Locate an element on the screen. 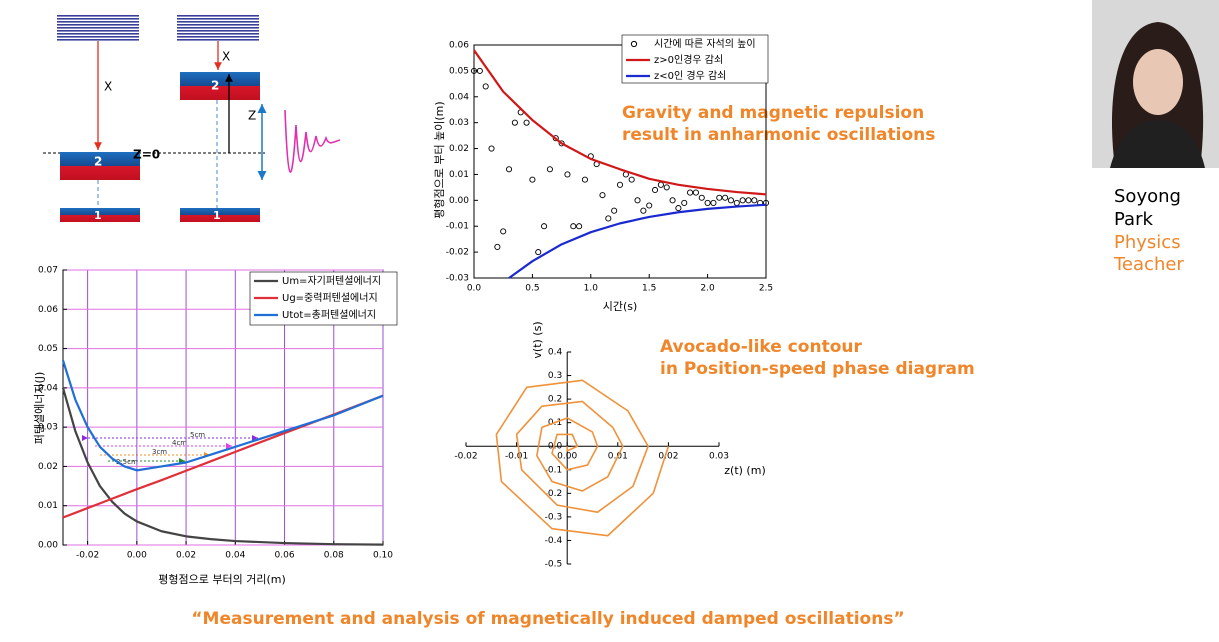 This screenshot has width=1219, height=642. y-tick-label: -0.1 is located at coordinates (554, 470).